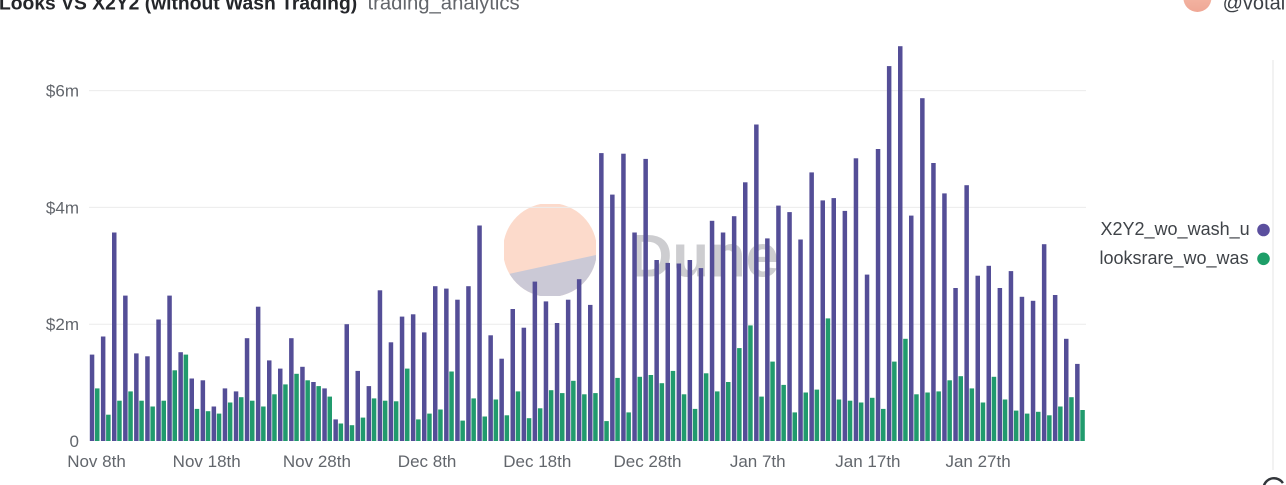  I want to click on svg-text: @votair, so click(1254, 7).